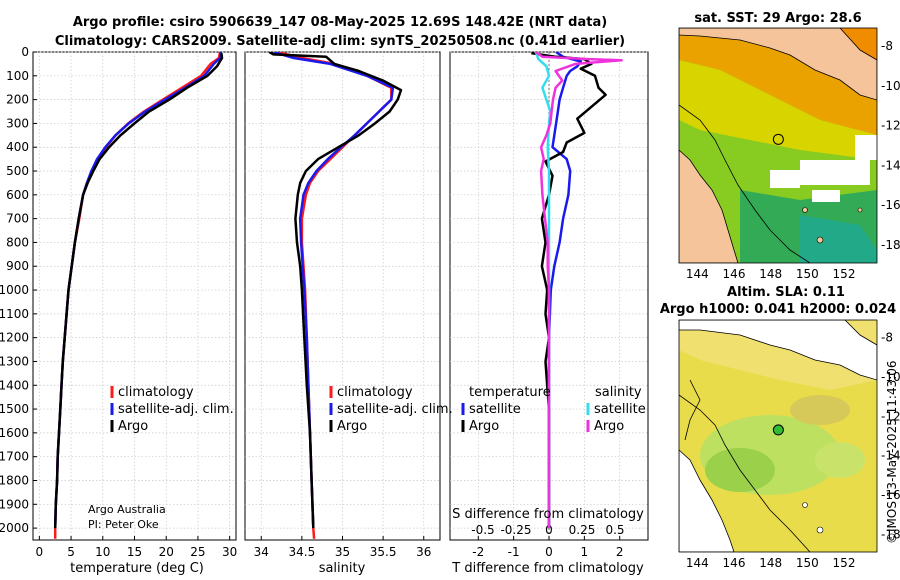  I want to click on sst-land-australia, so click(709, 206).